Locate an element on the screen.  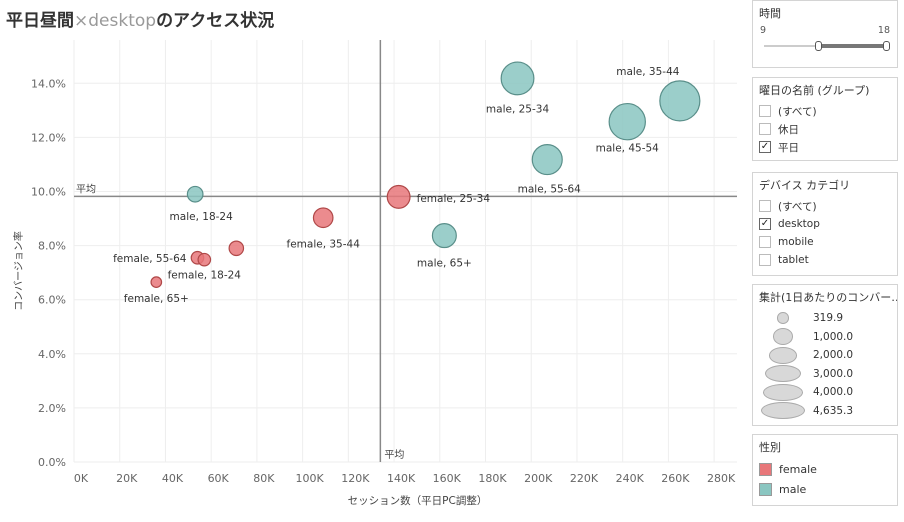
x-tick-label: 220K is located at coordinates (584, 478).